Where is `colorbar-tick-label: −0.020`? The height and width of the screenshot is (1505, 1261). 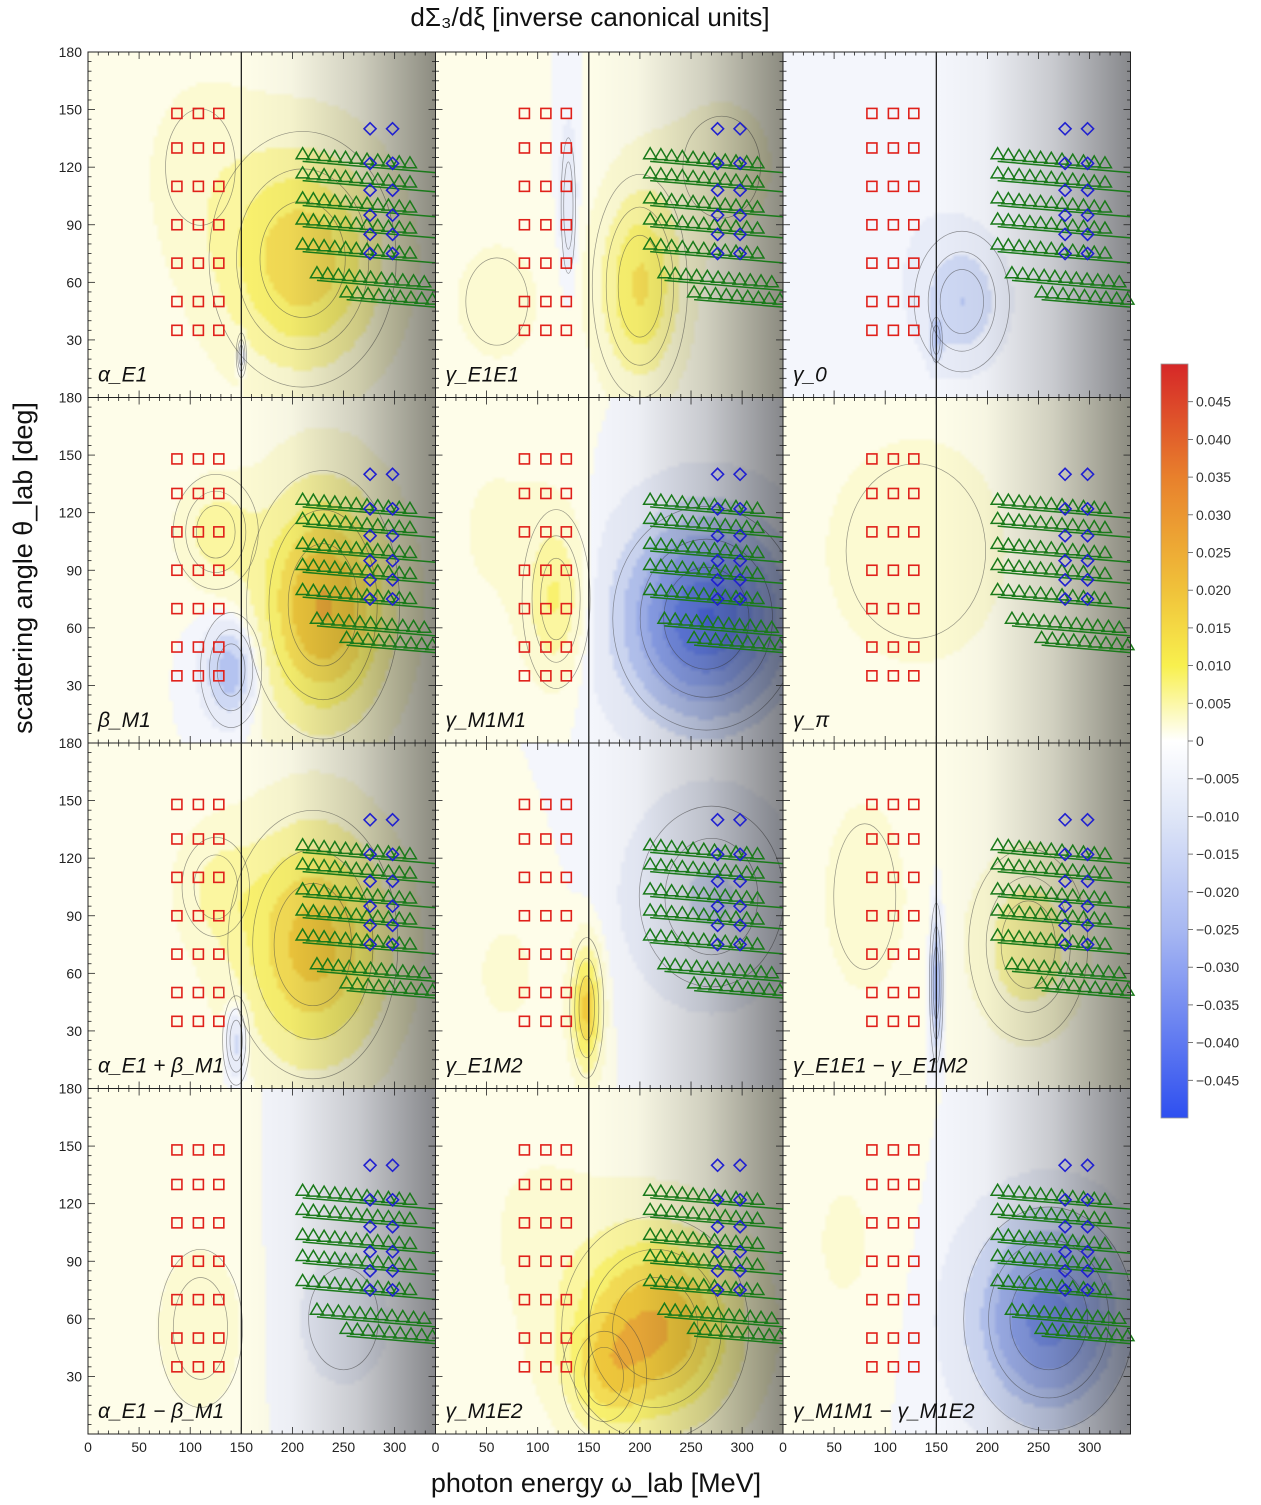
colorbar-tick-label: −0.020 is located at coordinates (1217, 892).